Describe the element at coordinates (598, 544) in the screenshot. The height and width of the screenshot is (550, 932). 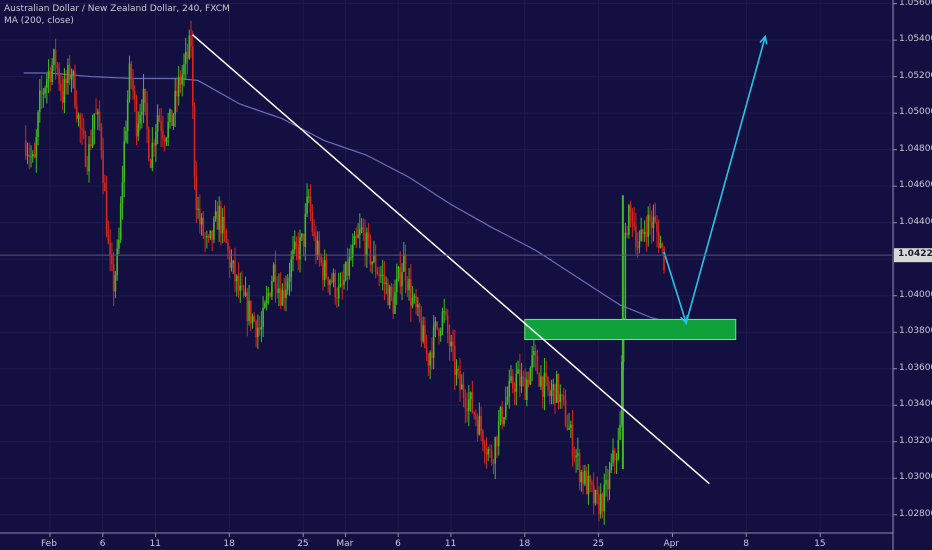
I see `time-tick-label: 25` at that location.